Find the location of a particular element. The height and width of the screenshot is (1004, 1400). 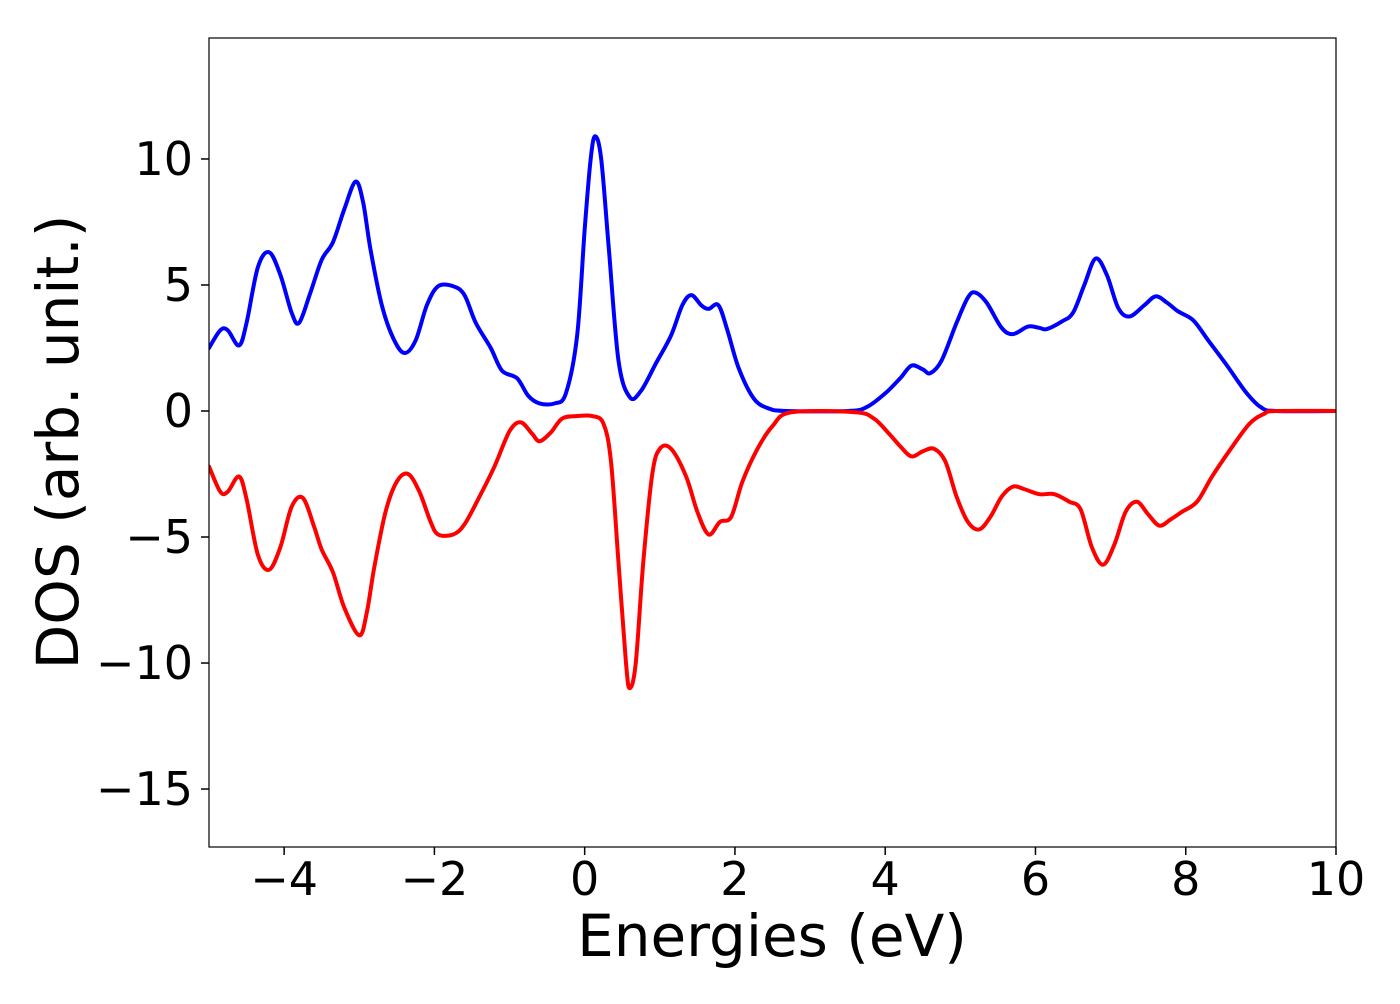

x-tick-label: 10 is located at coordinates (1336, 879).